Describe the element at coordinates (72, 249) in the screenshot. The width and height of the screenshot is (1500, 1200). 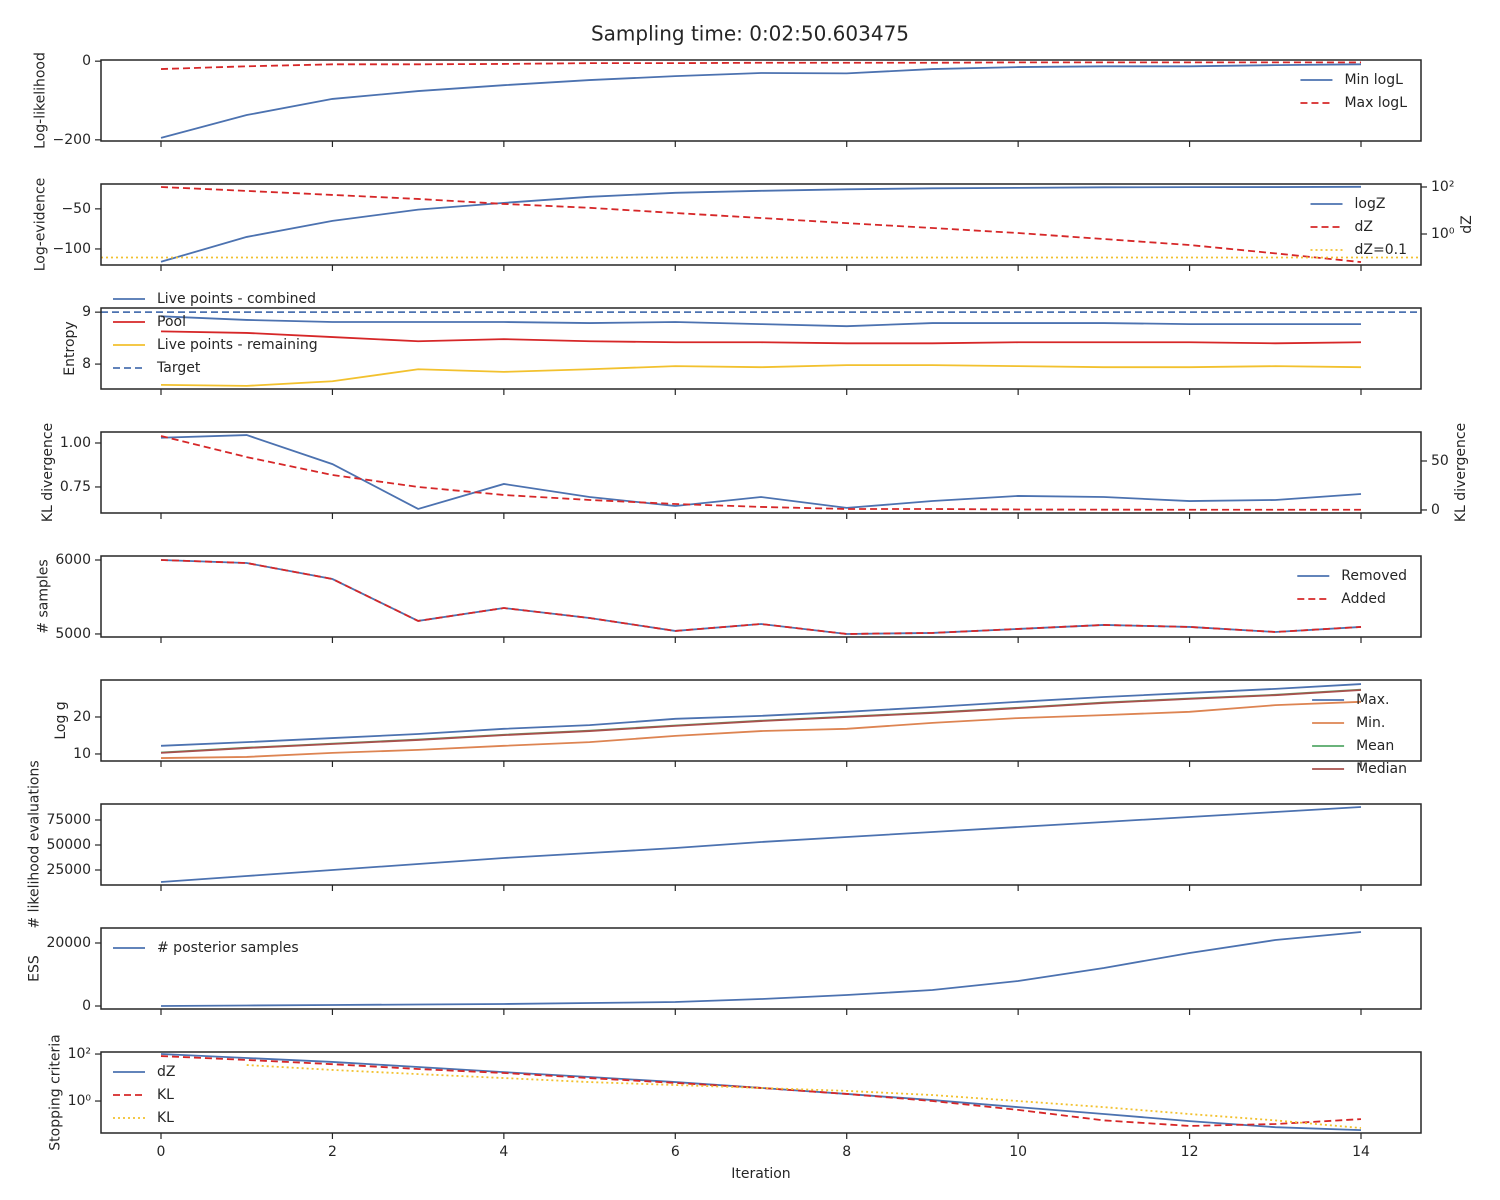
I see `y-tick-label: −100` at that location.